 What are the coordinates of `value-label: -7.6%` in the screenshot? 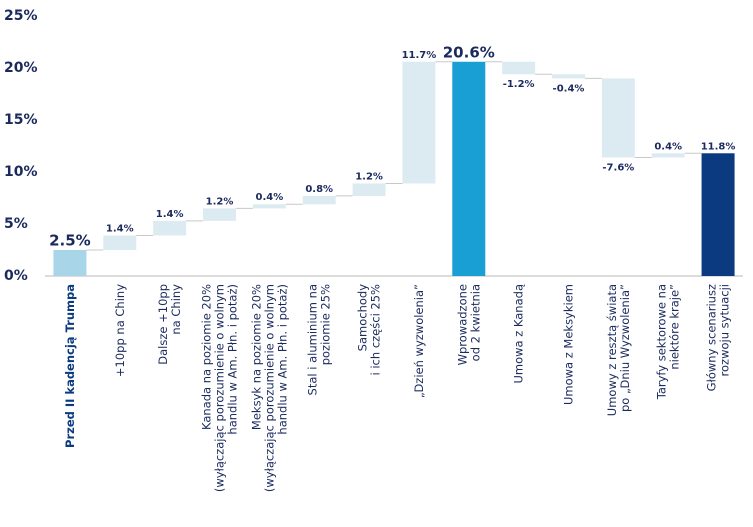 It's located at (618, 167).